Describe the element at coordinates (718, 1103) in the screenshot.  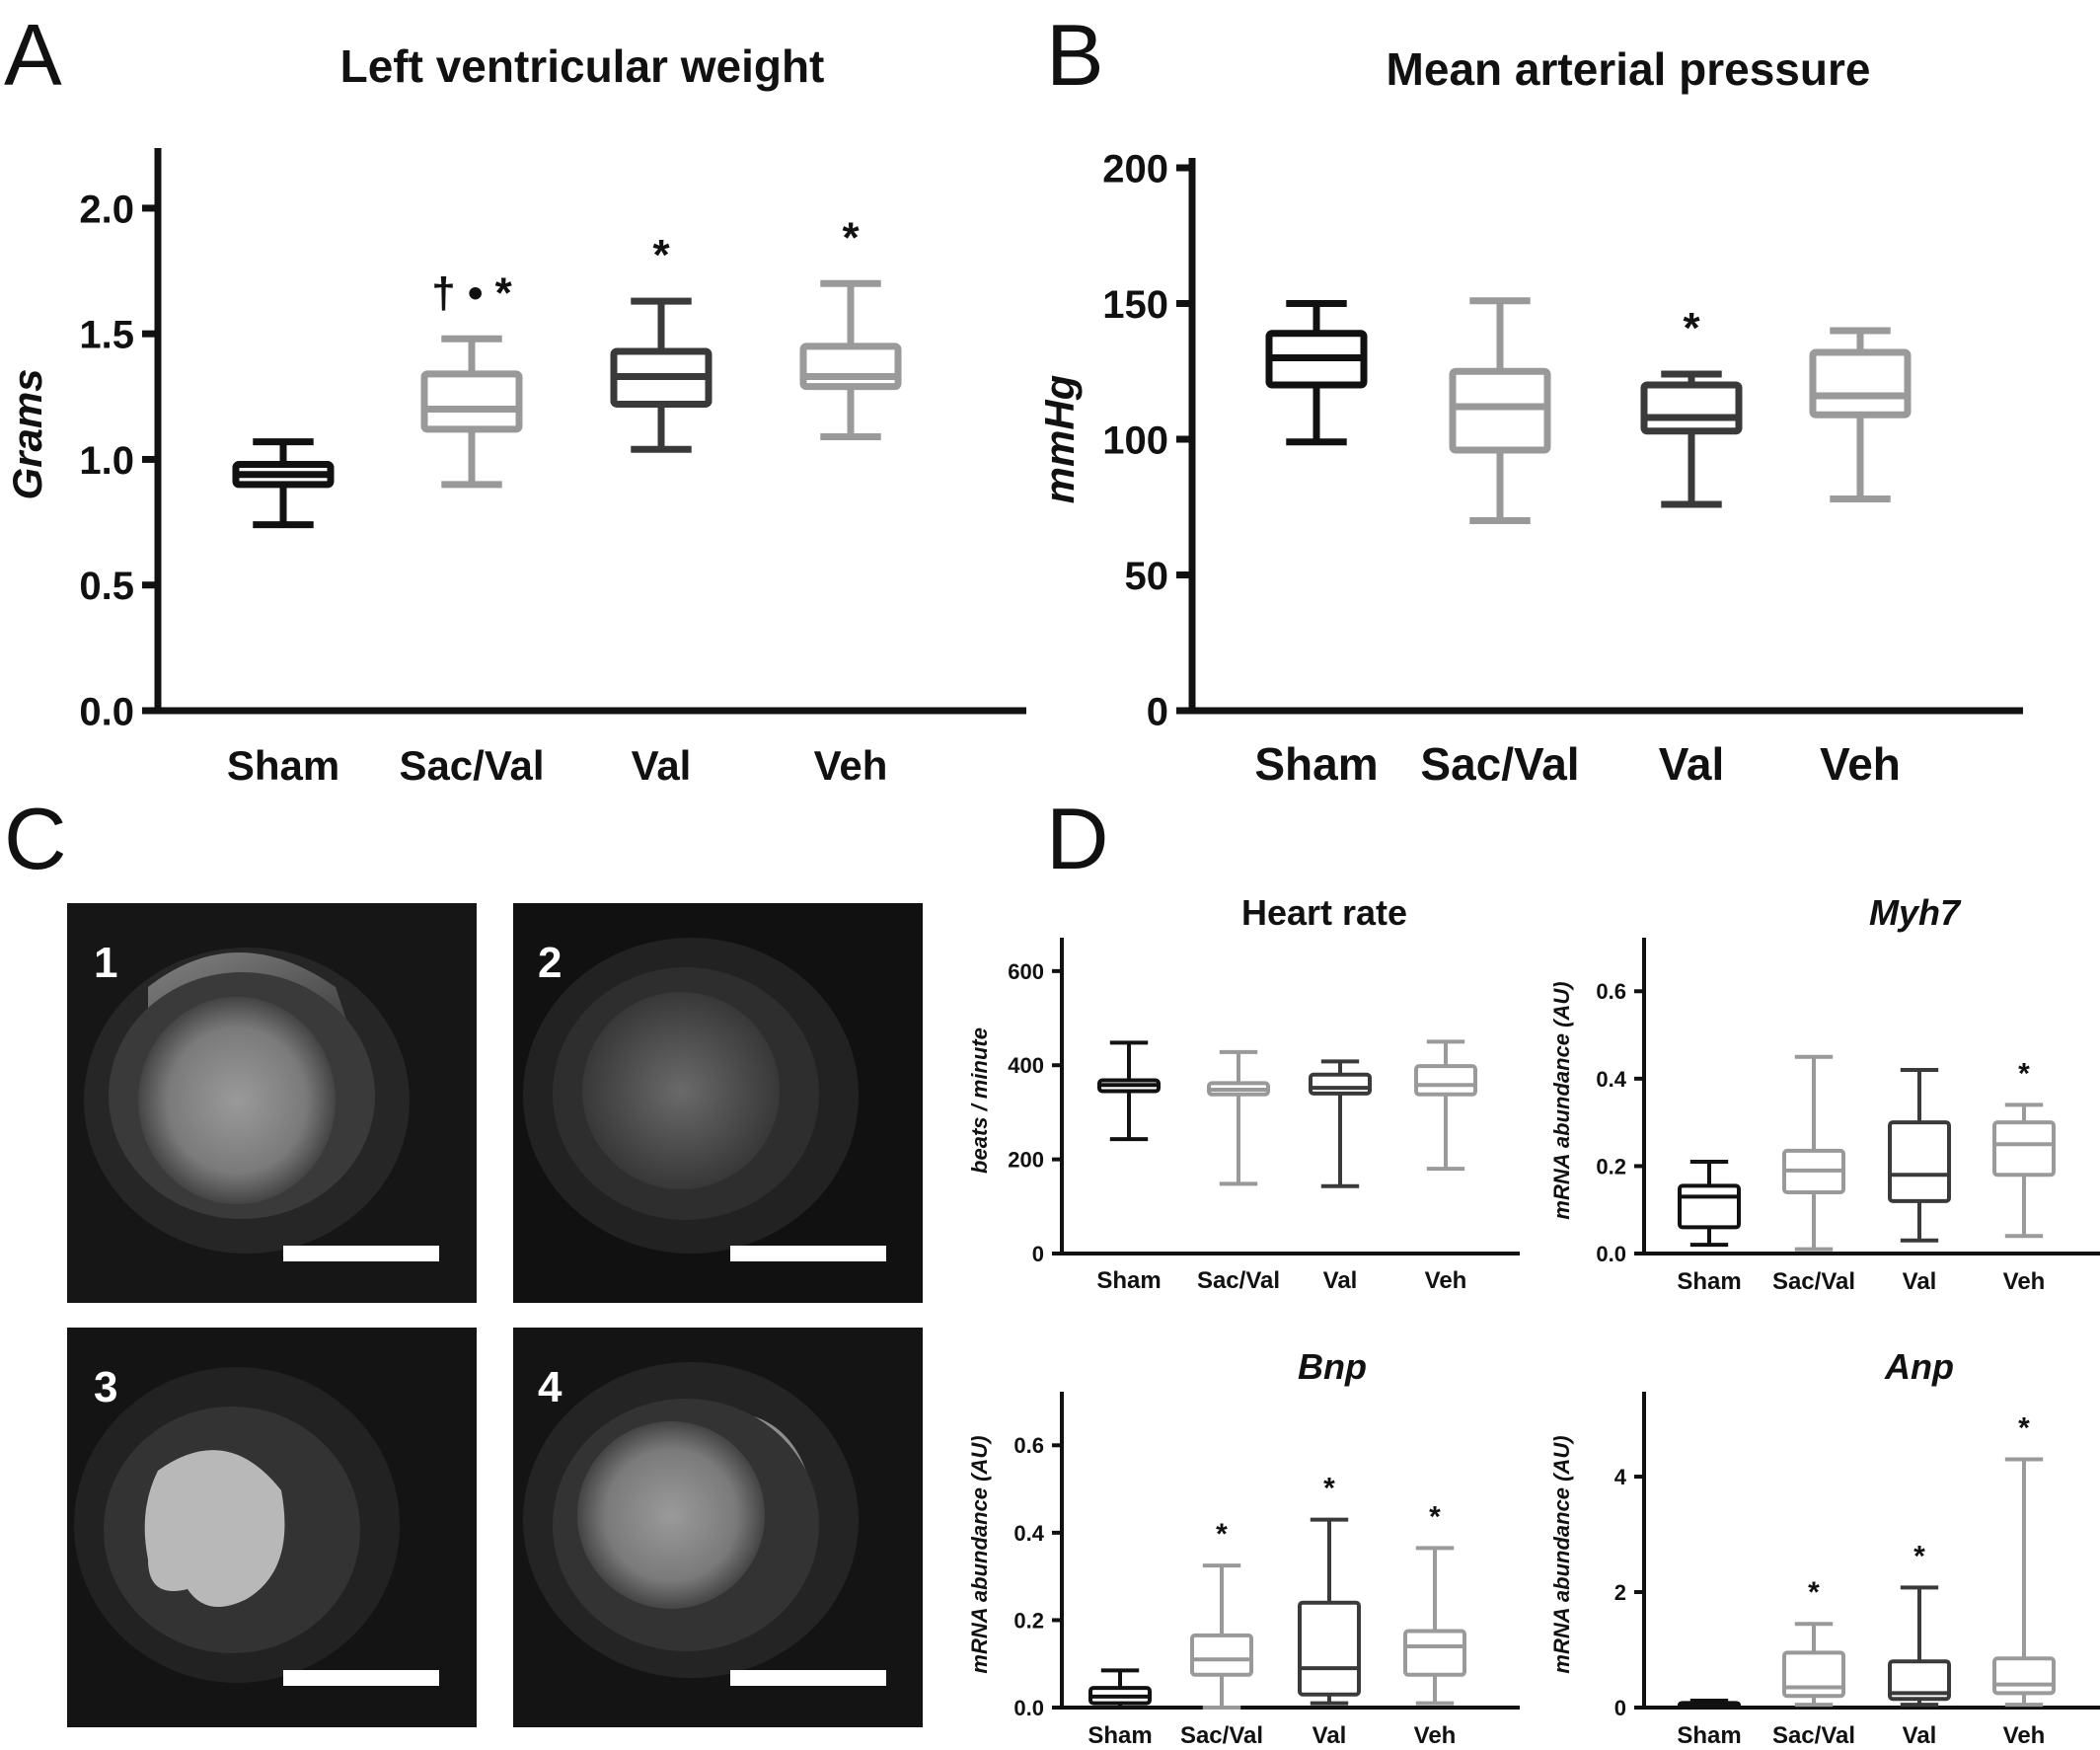
I see `mri-image-2: 2` at that location.